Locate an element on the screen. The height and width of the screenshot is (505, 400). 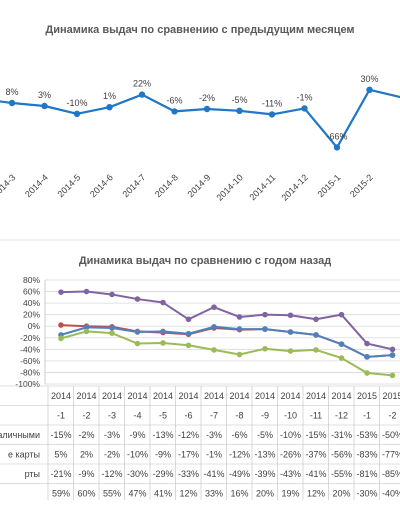
table-cell: -43% is located at coordinates (290, 474).